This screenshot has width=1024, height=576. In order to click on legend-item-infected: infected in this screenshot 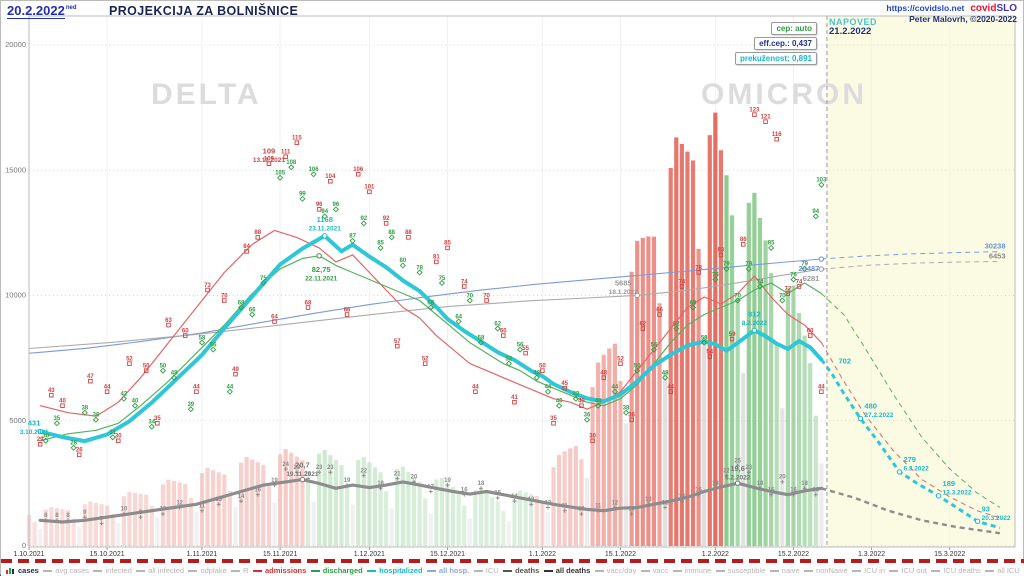, I will do `click(112, 570)`.